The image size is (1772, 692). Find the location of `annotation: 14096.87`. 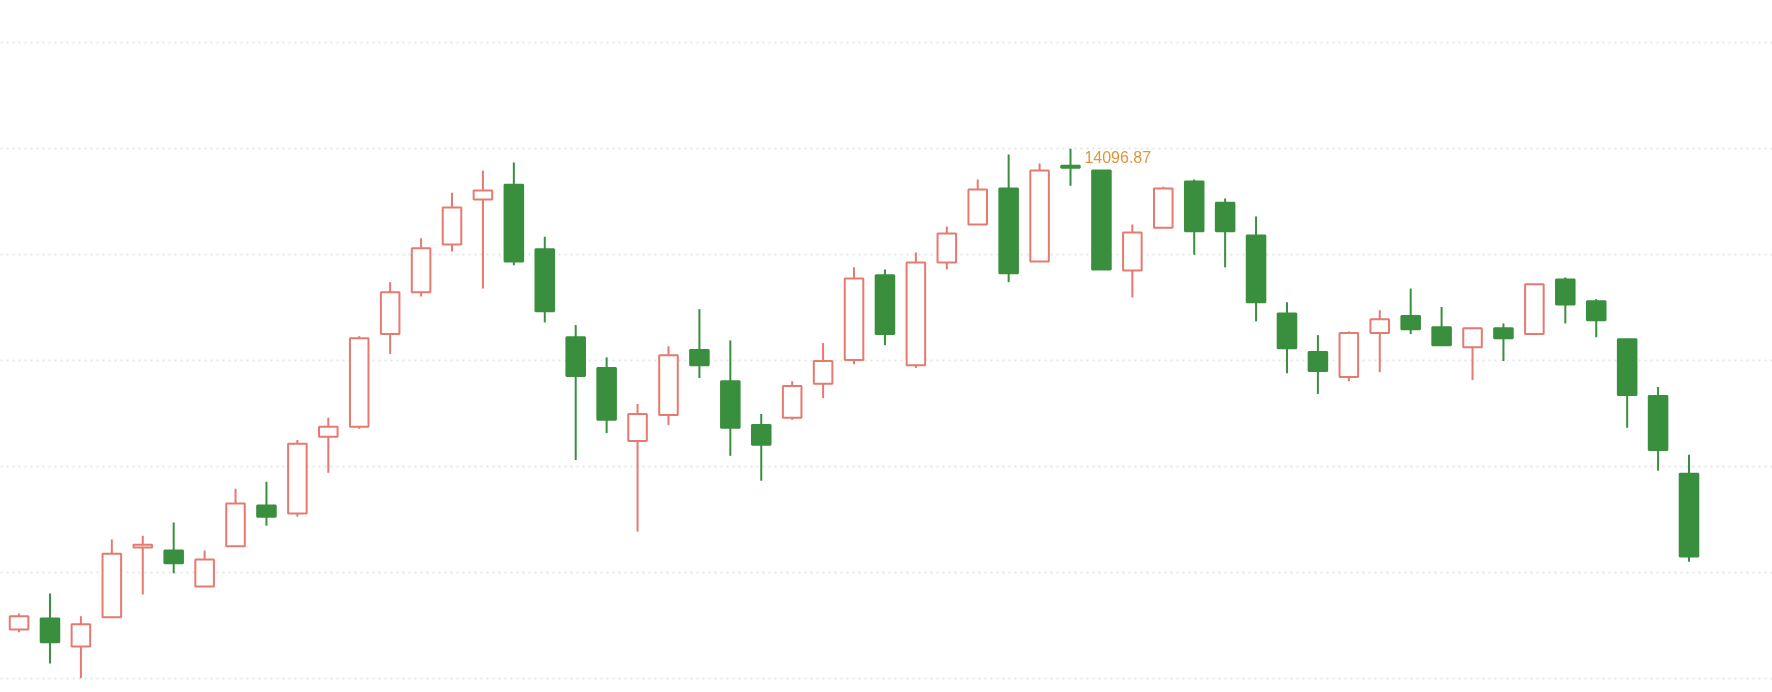

annotation: 14096.87 is located at coordinates (1118, 157).